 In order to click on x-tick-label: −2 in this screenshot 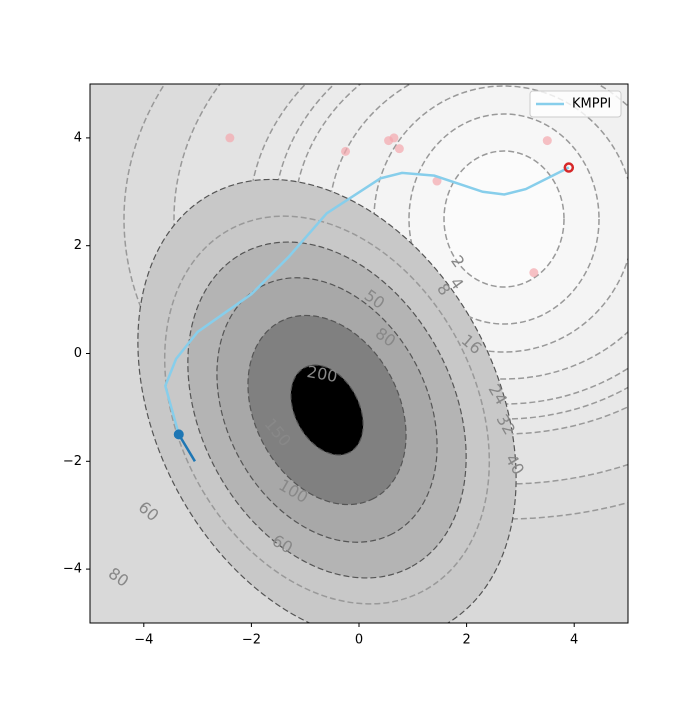, I will do `click(251, 640)`.